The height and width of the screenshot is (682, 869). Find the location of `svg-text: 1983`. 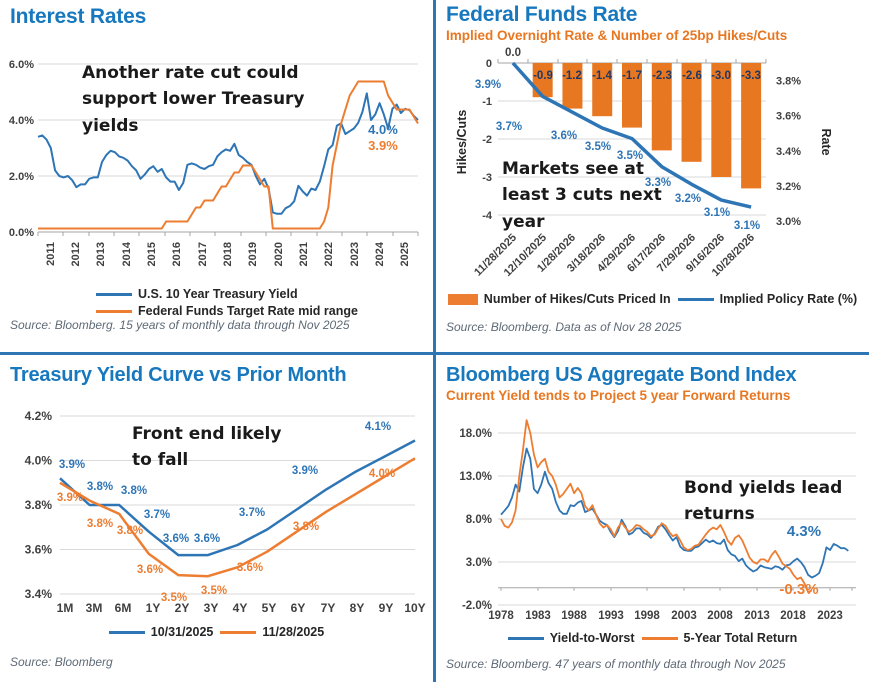

svg-text: 1983 is located at coordinates (538, 616).